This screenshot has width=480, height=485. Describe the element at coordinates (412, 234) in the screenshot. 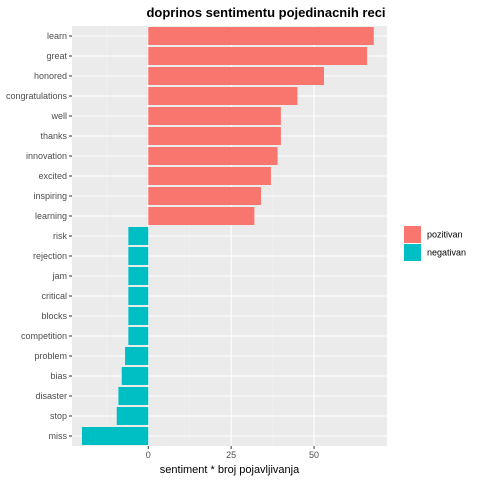

I see `legend-key-pozitivan` at that location.